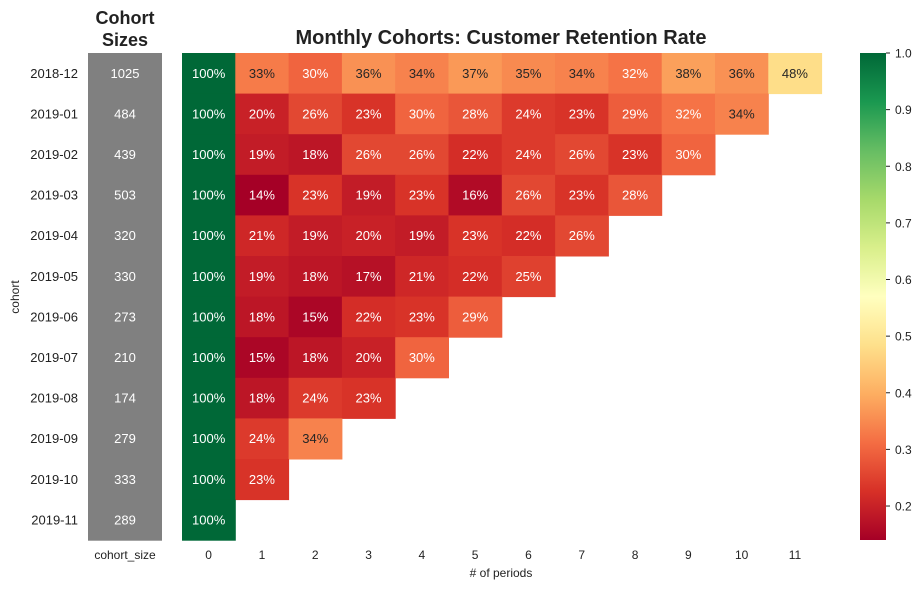 This screenshot has height=590, width=923. I want to click on cohort-tick-label: 2019-09, so click(54, 438).